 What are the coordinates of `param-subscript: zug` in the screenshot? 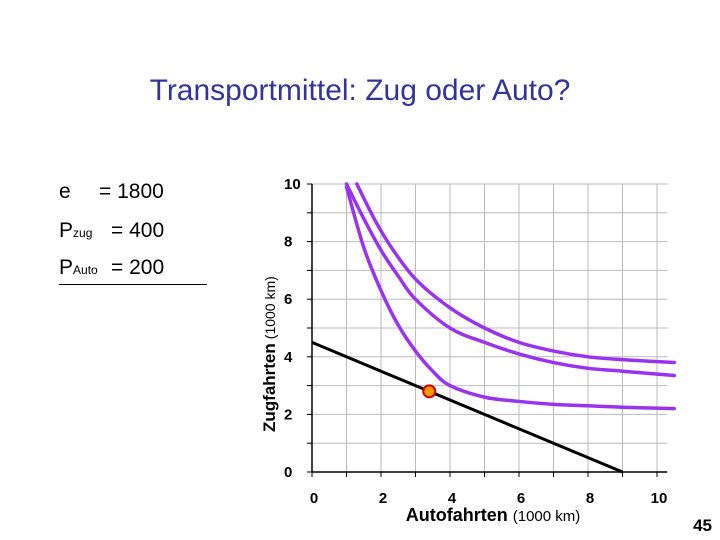 It's located at (83, 233).